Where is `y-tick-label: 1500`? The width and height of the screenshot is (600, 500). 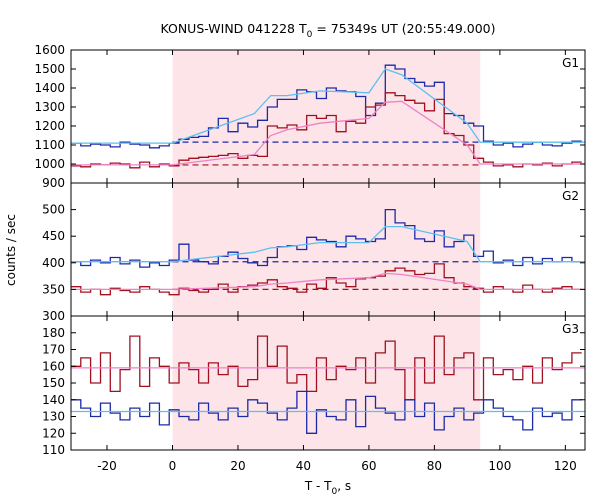 y-tick-label: 1500 is located at coordinates (49, 69).